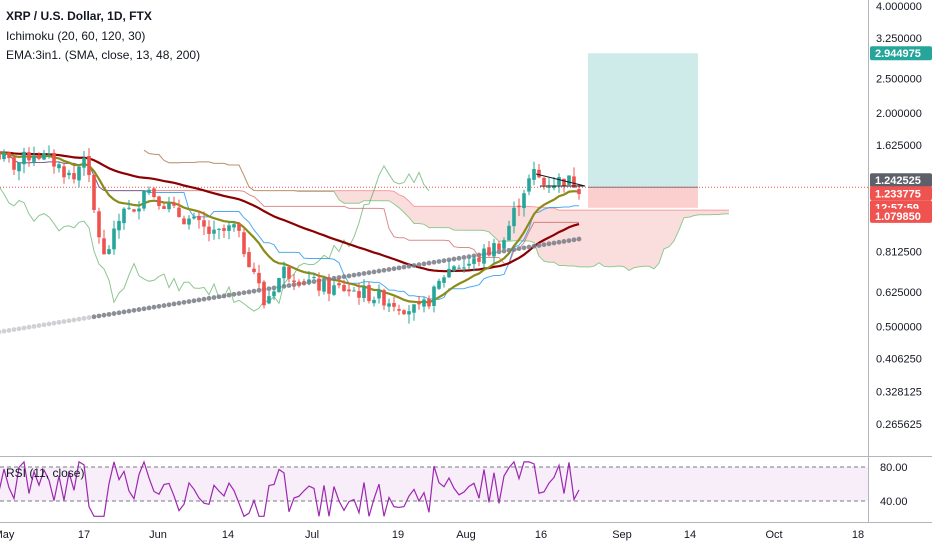  What do you see at coordinates (898, 54) in the screenshot?
I see `price-badge-label: 2.944975` at bounding box center [898, 54].